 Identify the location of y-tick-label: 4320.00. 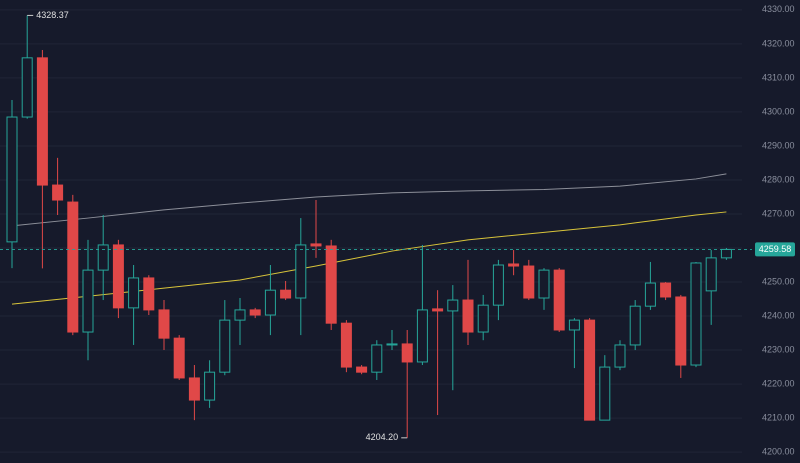
(778, 43).